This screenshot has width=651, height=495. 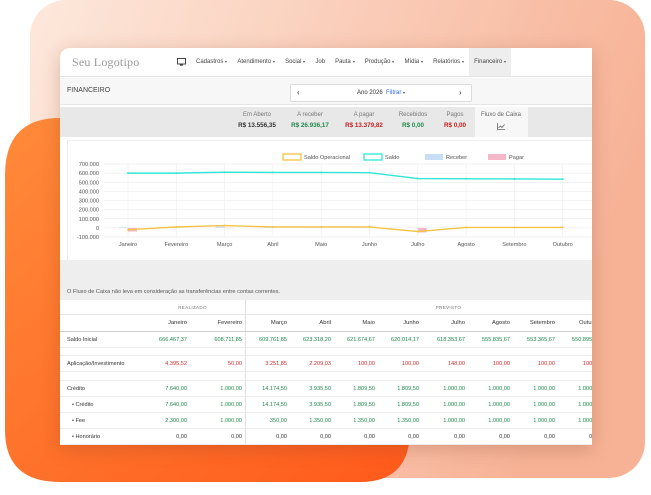 What do you see at coordinates (361, 340) in the screenshot?
I see `cell: 621.674,67` at bounding box center [361, 340].